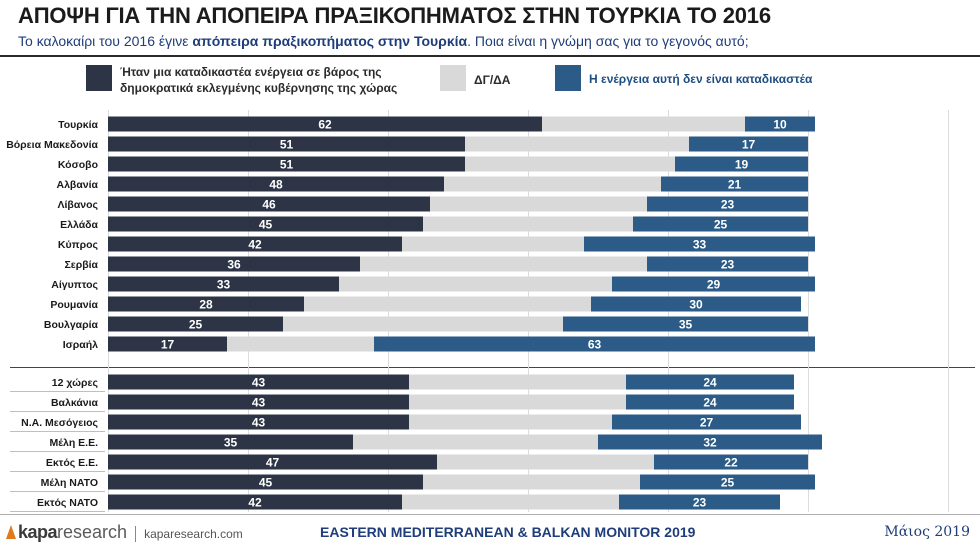 The width and height of the screenshot is (980, 550). I want to click on value-not-g1-r4: 22, so click(731, 463).